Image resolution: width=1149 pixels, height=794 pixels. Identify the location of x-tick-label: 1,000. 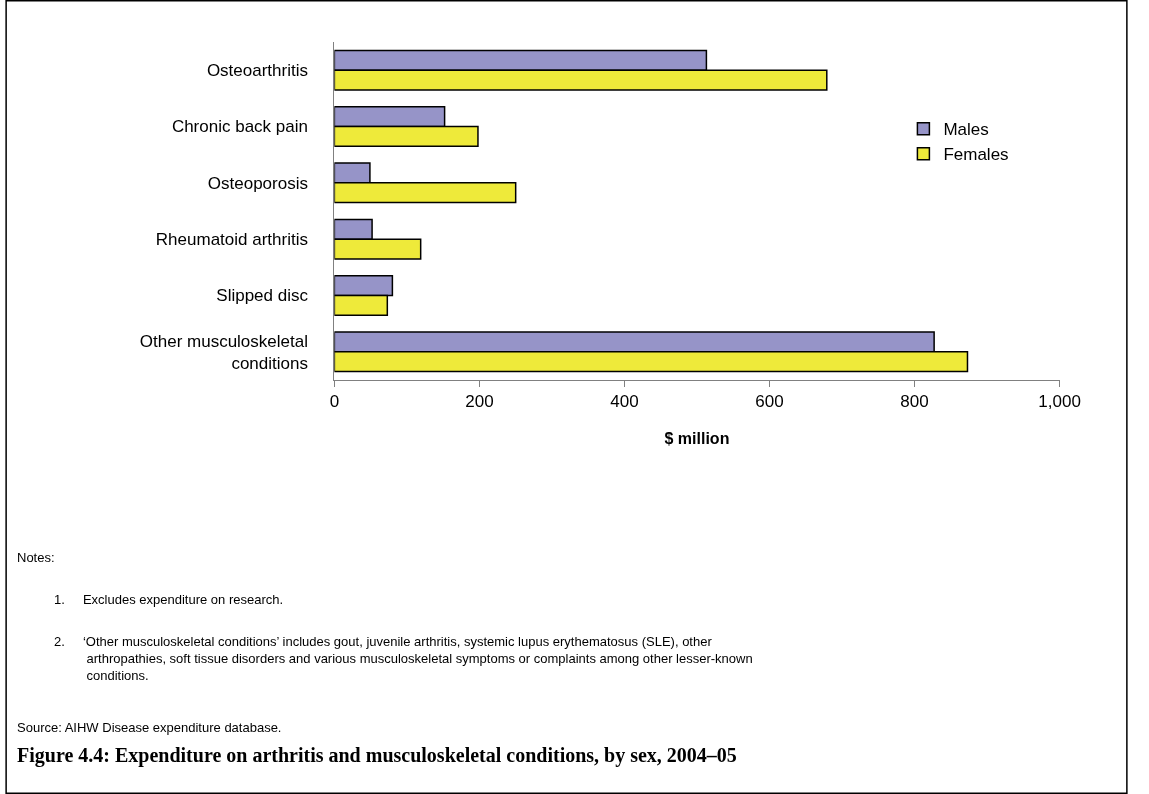
(1059, 402).